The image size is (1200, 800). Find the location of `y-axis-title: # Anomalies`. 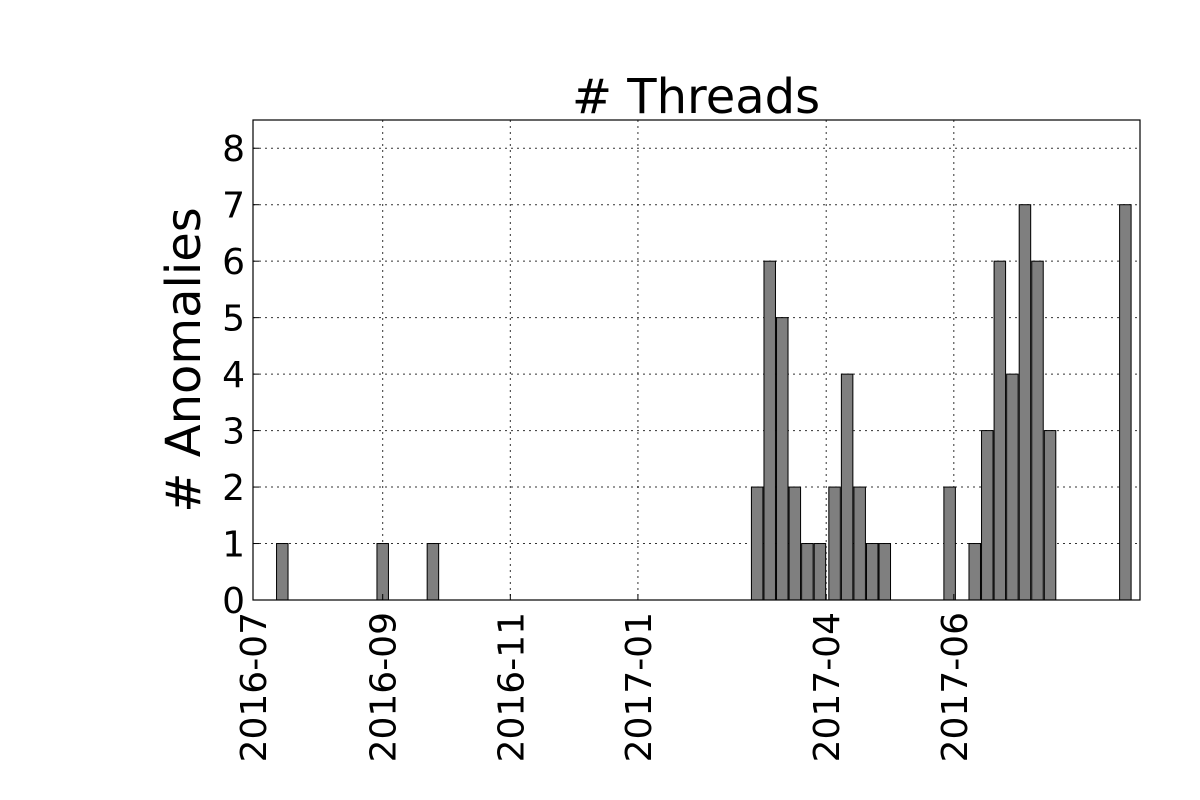

y-axis-title: # Anomalies is located at coordinates (184, 359).